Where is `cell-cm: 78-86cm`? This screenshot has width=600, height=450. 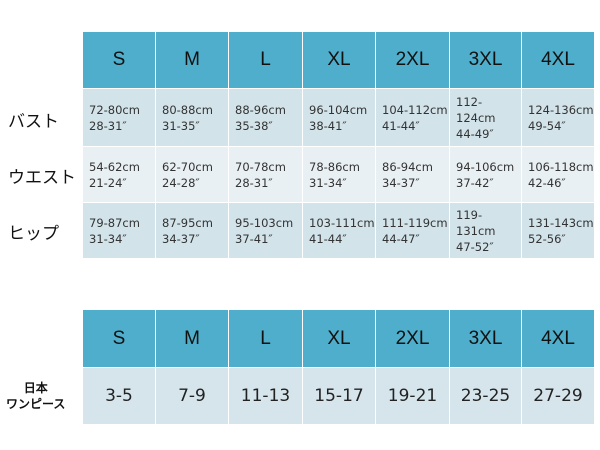
cell-cm: 78-86cm is located at coordinates (334, 166).